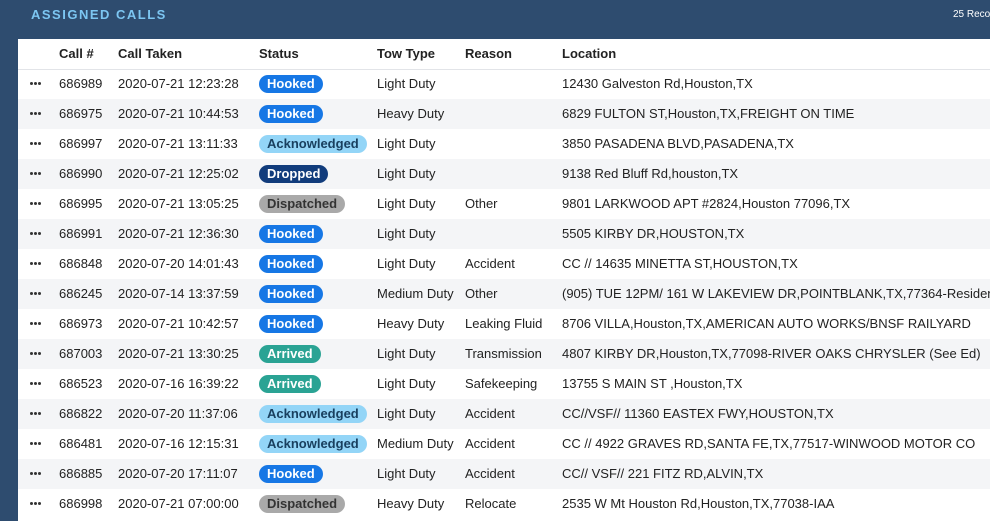  I want to click on status-cell: Dispatched, so click(302, 504).